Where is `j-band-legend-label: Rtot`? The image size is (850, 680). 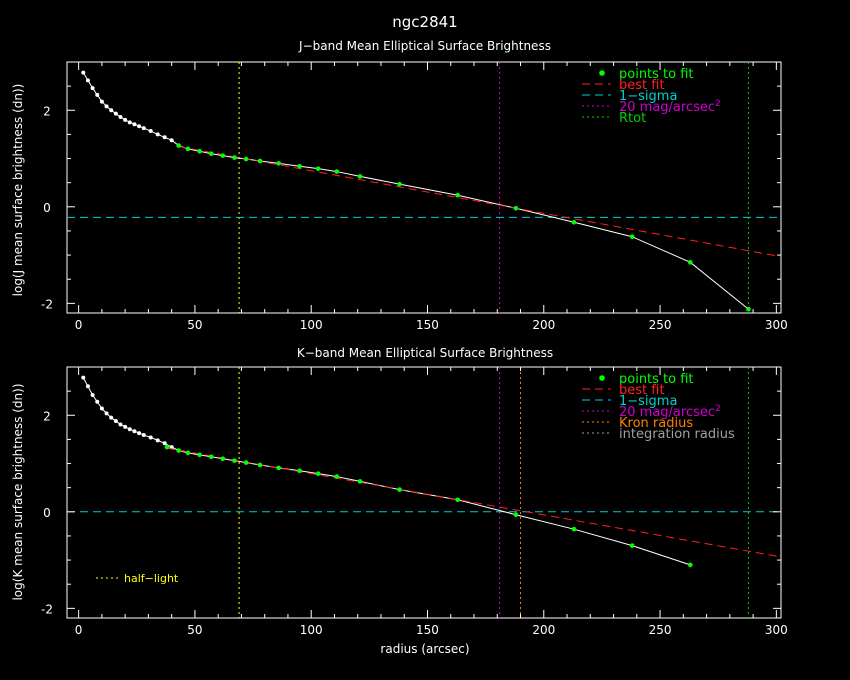
j-band-legend-label: Rtot is located at coordinates (632, 118).